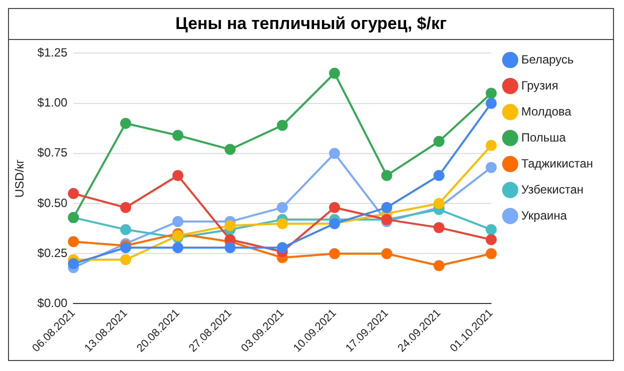  Describe the element at coordinates (552, 189) in the screenshot. I see `legend-label: Узбекистан` at that location.